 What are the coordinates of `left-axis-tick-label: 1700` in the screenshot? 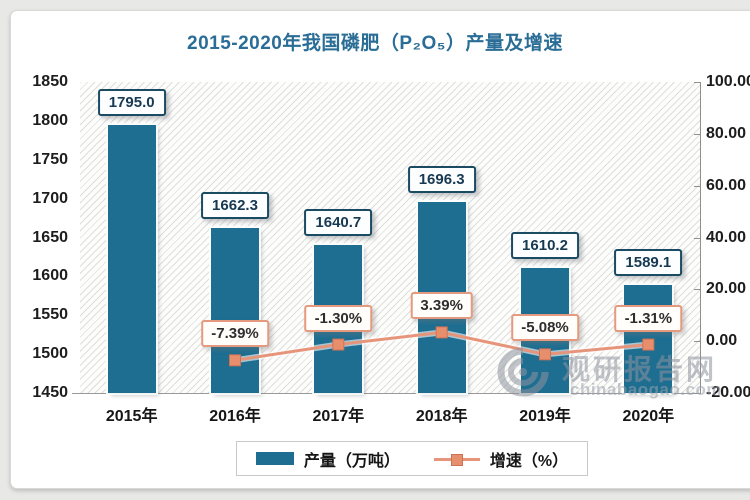 It's located at (50, 198).